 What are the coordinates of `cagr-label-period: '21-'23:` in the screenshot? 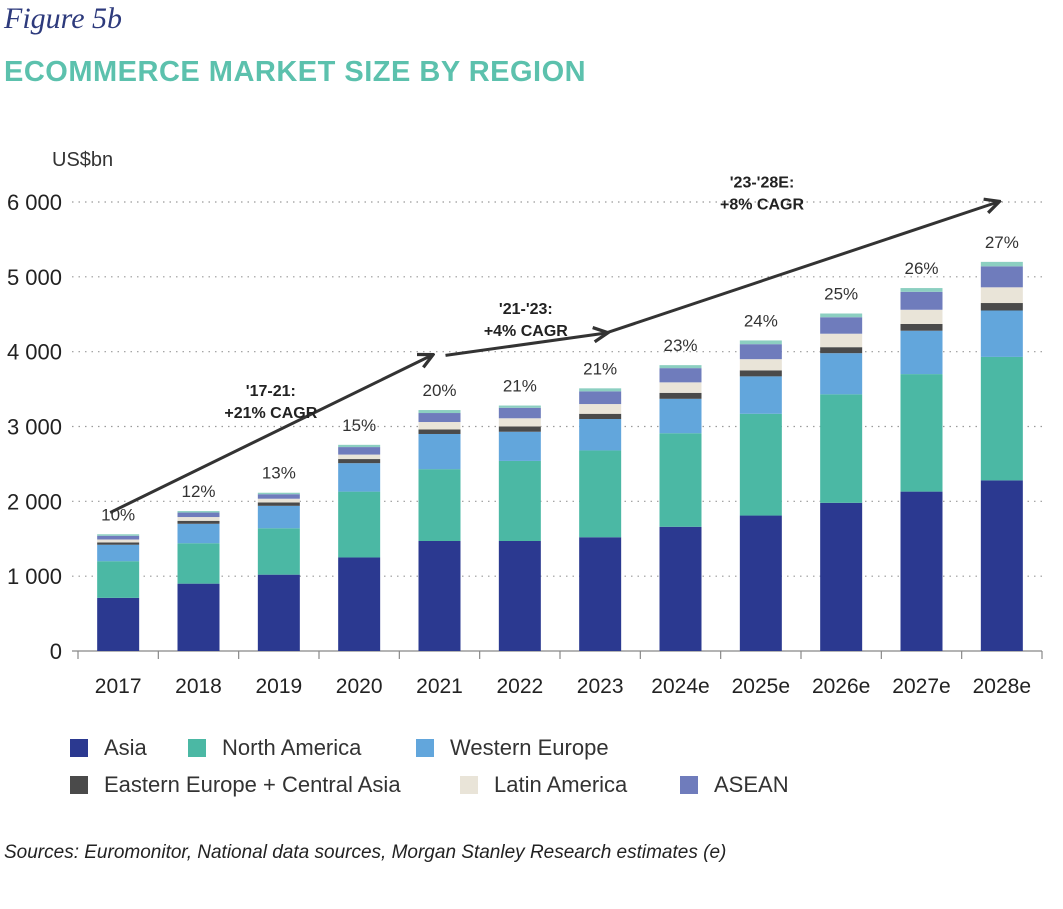 It's located at (526, 309).